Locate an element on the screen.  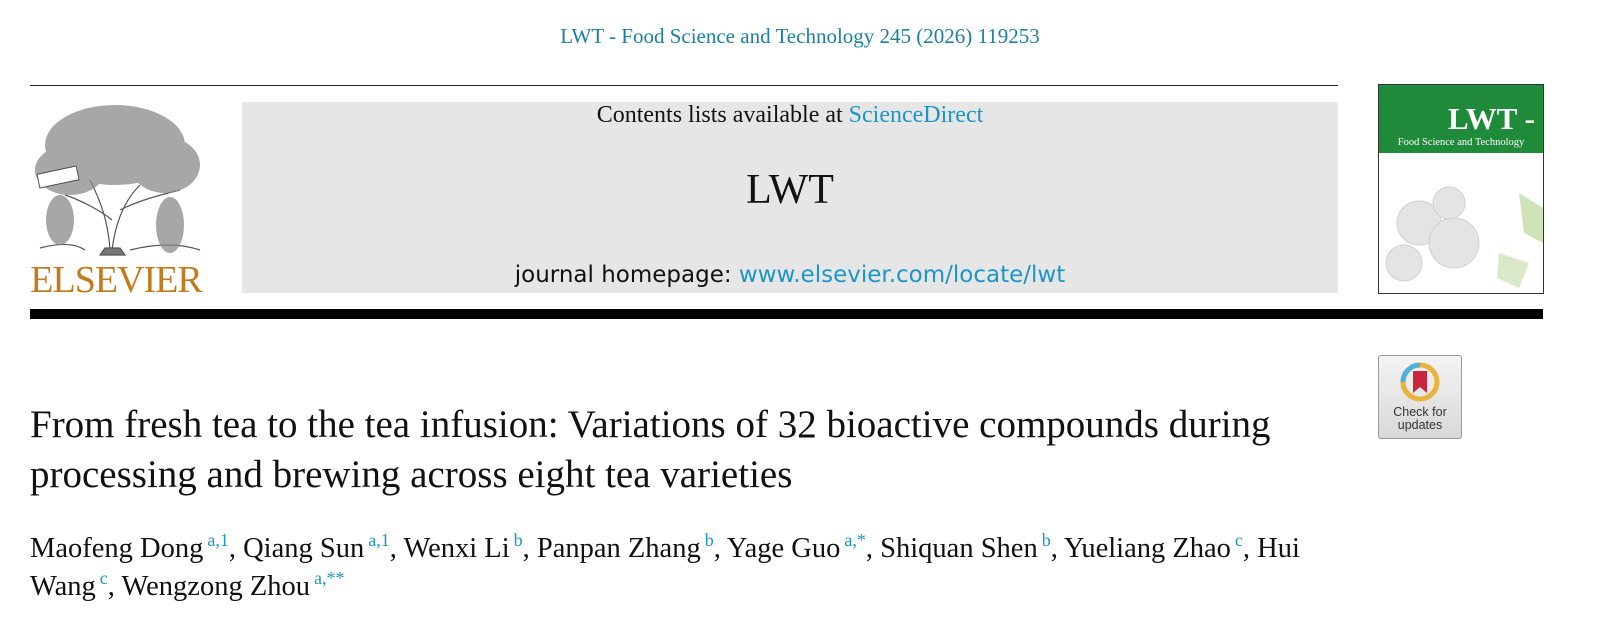
author-name: Maofeng Dong is located at coordinates (117, 548).